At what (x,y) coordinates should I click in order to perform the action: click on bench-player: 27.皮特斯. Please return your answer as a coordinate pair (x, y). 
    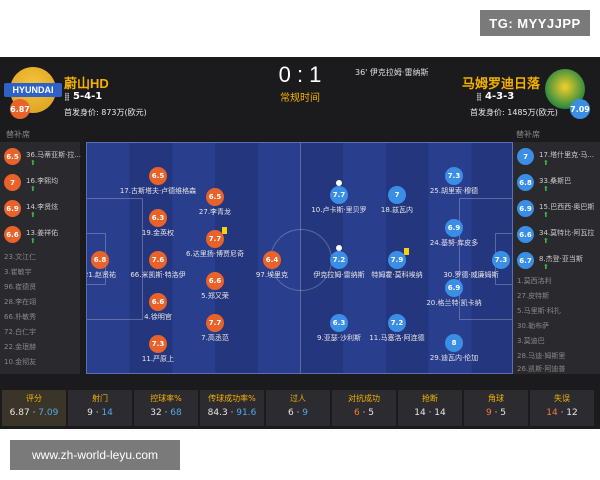
    Looking at the image, I should click on (533, 296).